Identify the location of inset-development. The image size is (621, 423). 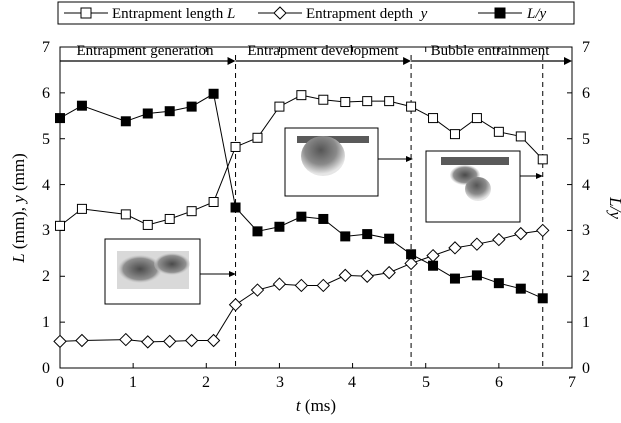
(348, 162).